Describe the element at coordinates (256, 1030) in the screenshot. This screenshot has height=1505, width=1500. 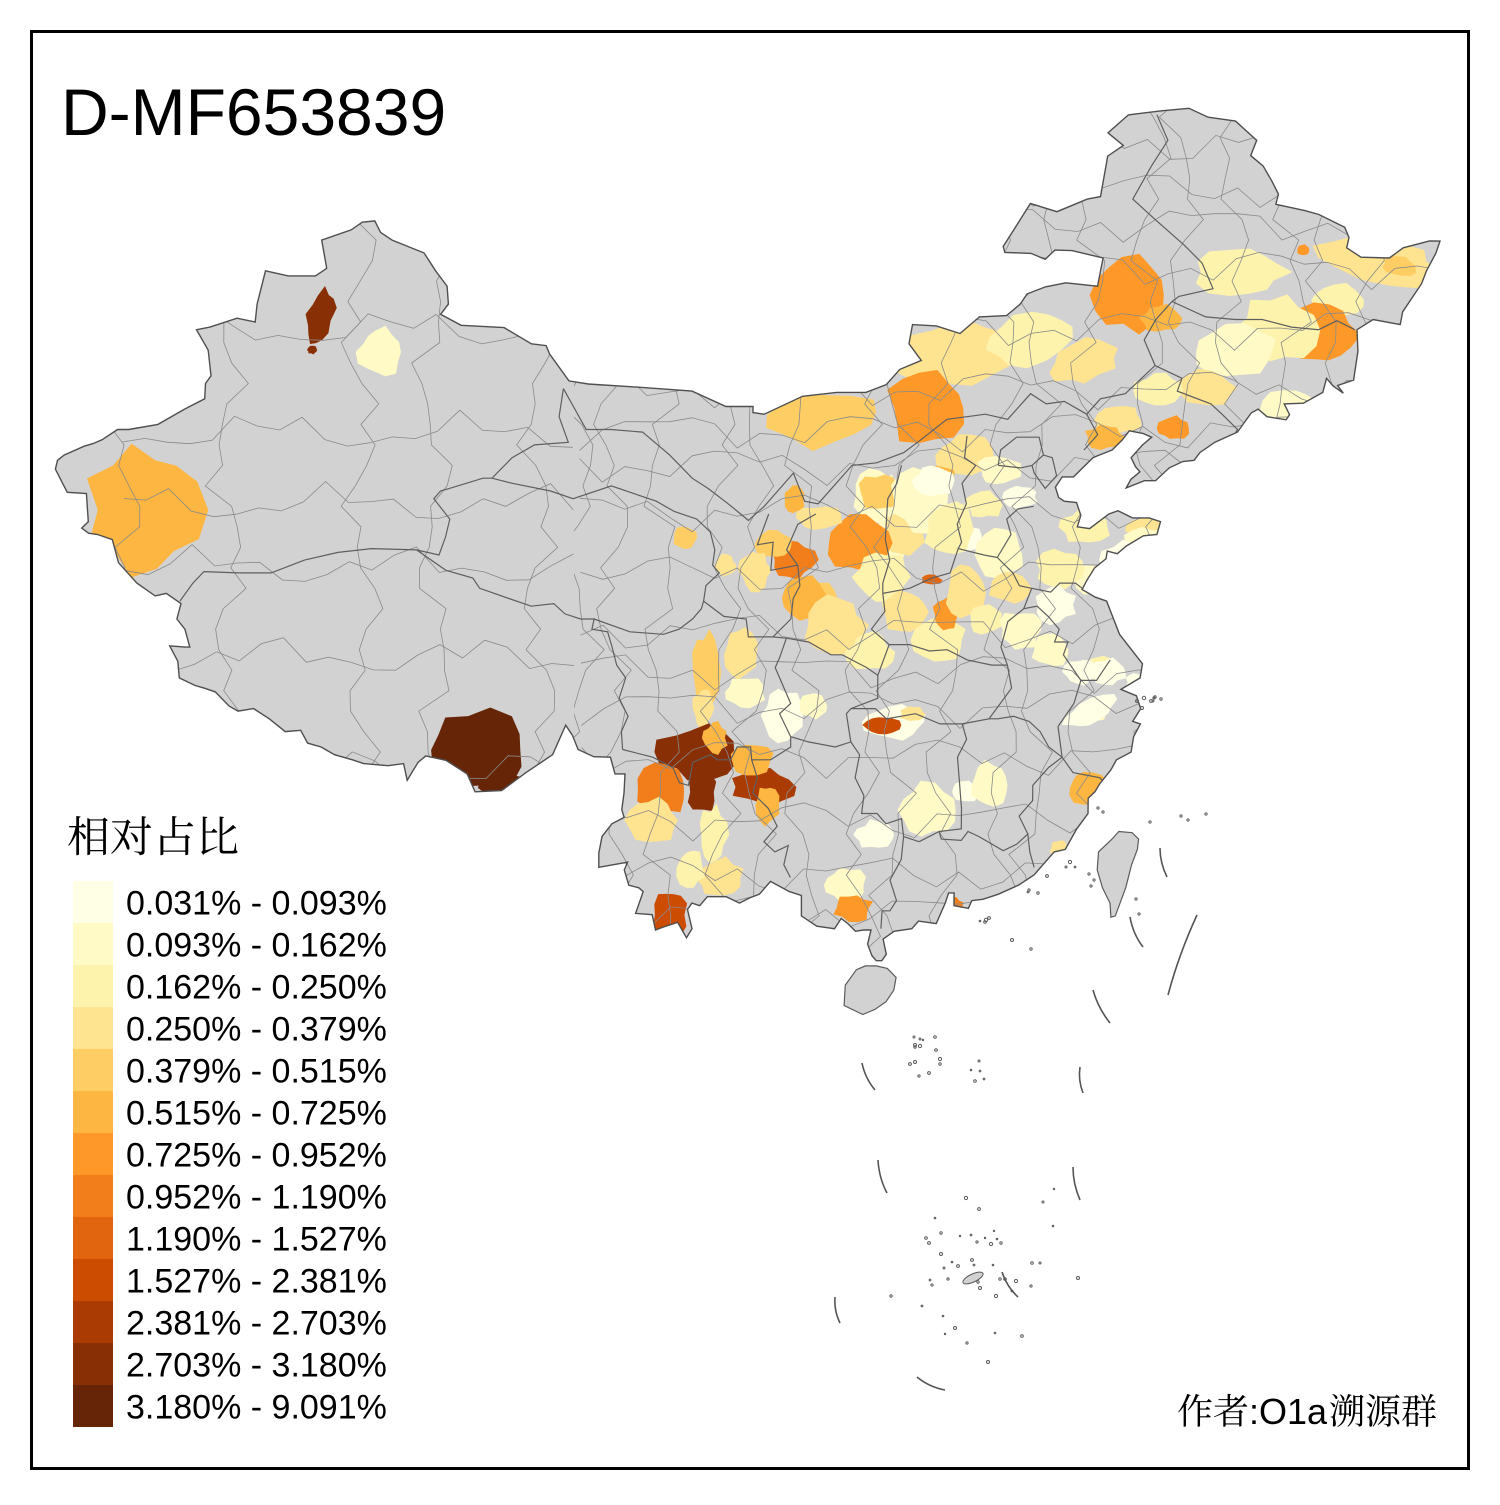
I see `svg-text: 0.250% - 0.379%` at that location.